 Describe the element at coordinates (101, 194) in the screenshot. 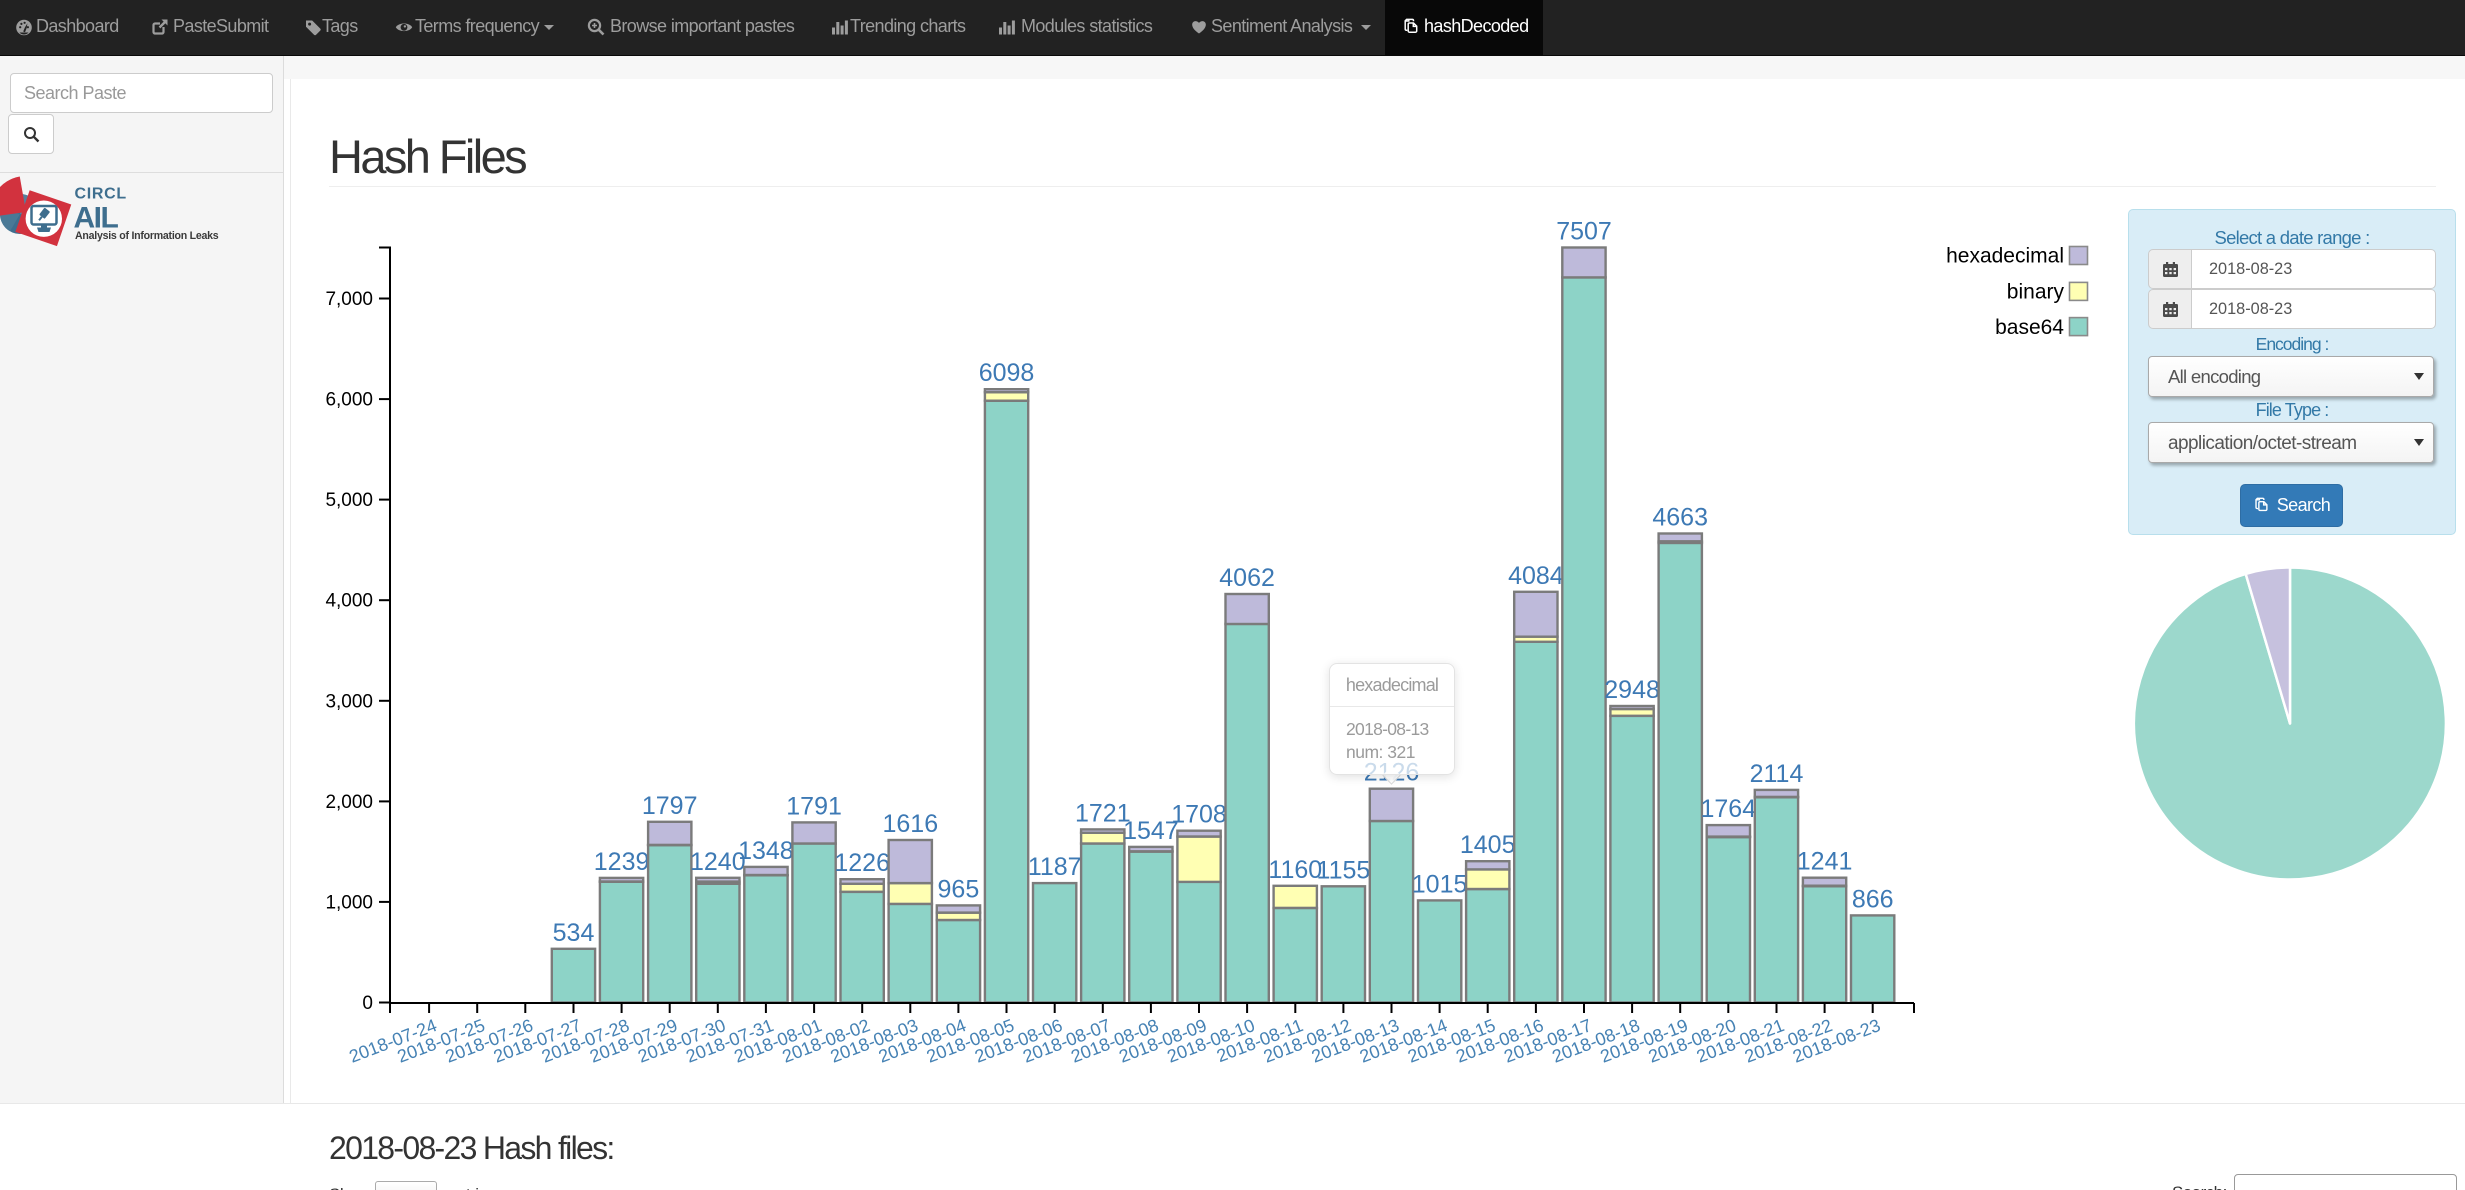

I see `svg-text: CIRCL` at that location.